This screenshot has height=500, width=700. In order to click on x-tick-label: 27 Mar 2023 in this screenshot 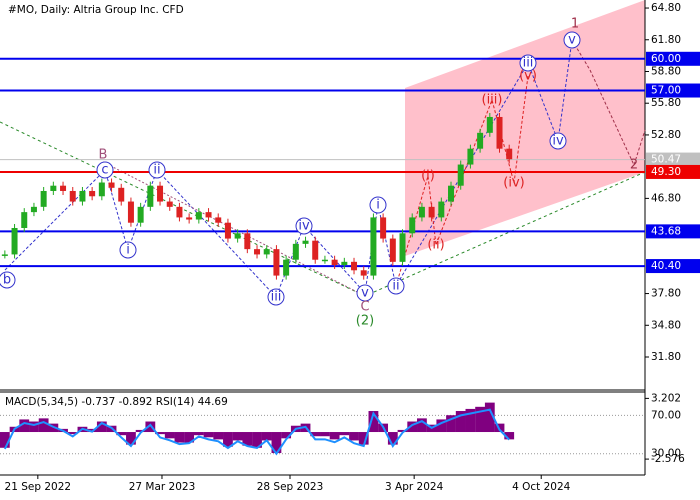, I will do `click(162, 487)`.